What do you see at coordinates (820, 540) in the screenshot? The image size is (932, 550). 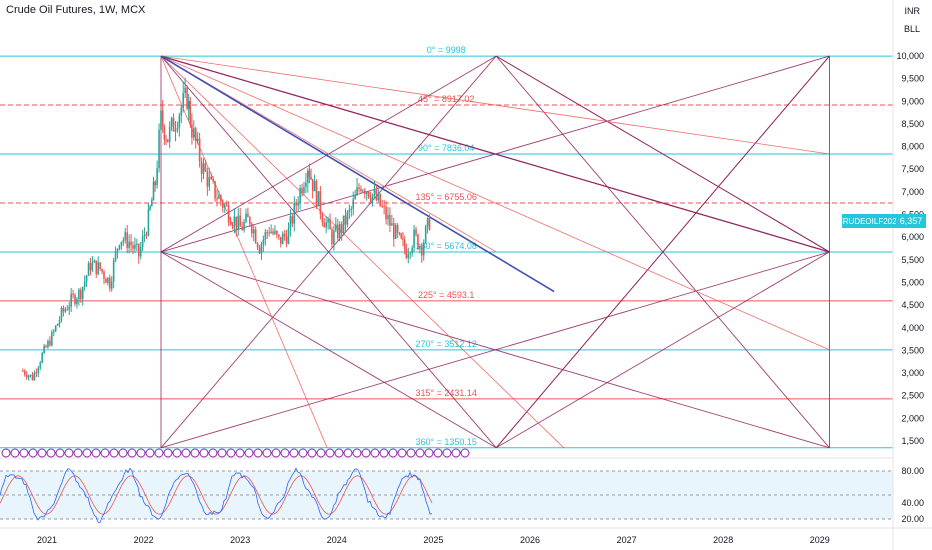 I see `x-tick-label: 2029` at bounding box center [820, 540].